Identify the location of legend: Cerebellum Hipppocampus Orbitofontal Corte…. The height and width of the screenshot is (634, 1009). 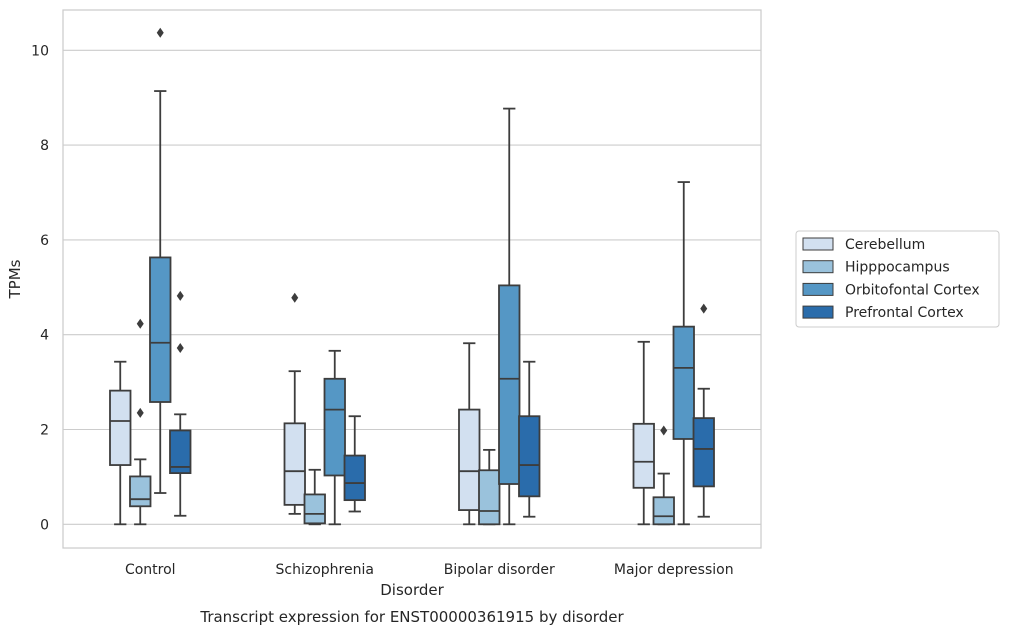
(897, 279).